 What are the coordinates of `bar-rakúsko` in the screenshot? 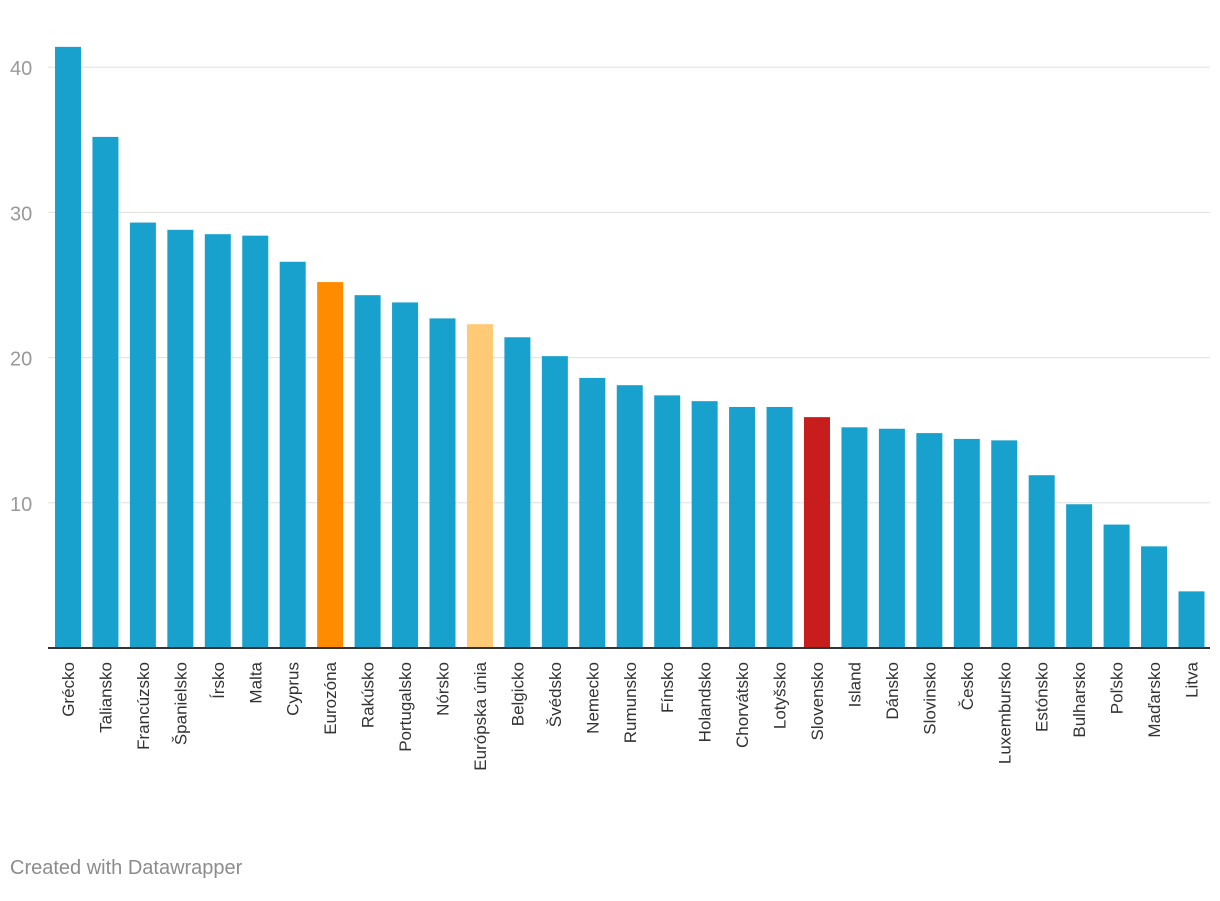 It's located at (367, 471).